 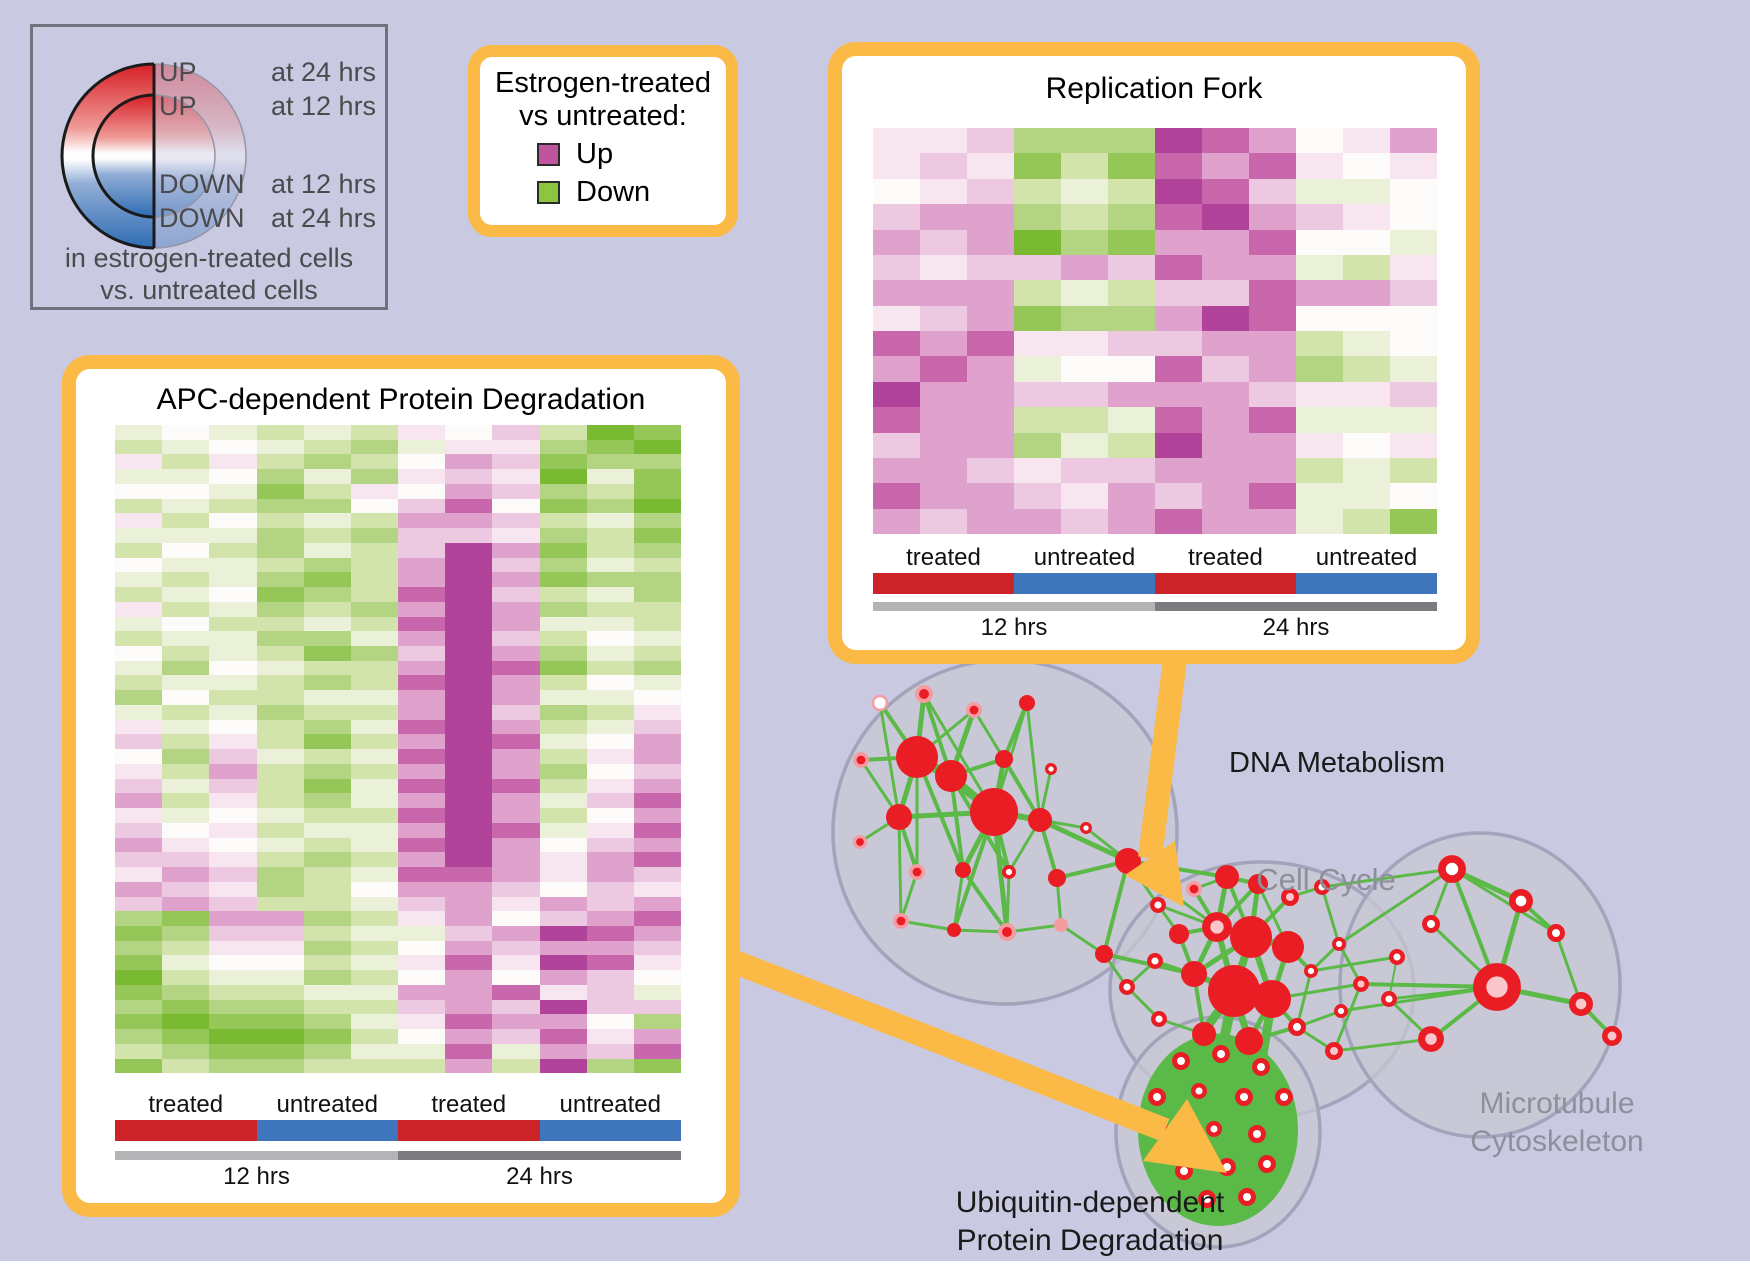 What do you see at coordinates (610, 1104) in the screenshot?
I see `condition-label: untreated` at bounding box center [610, 1104].